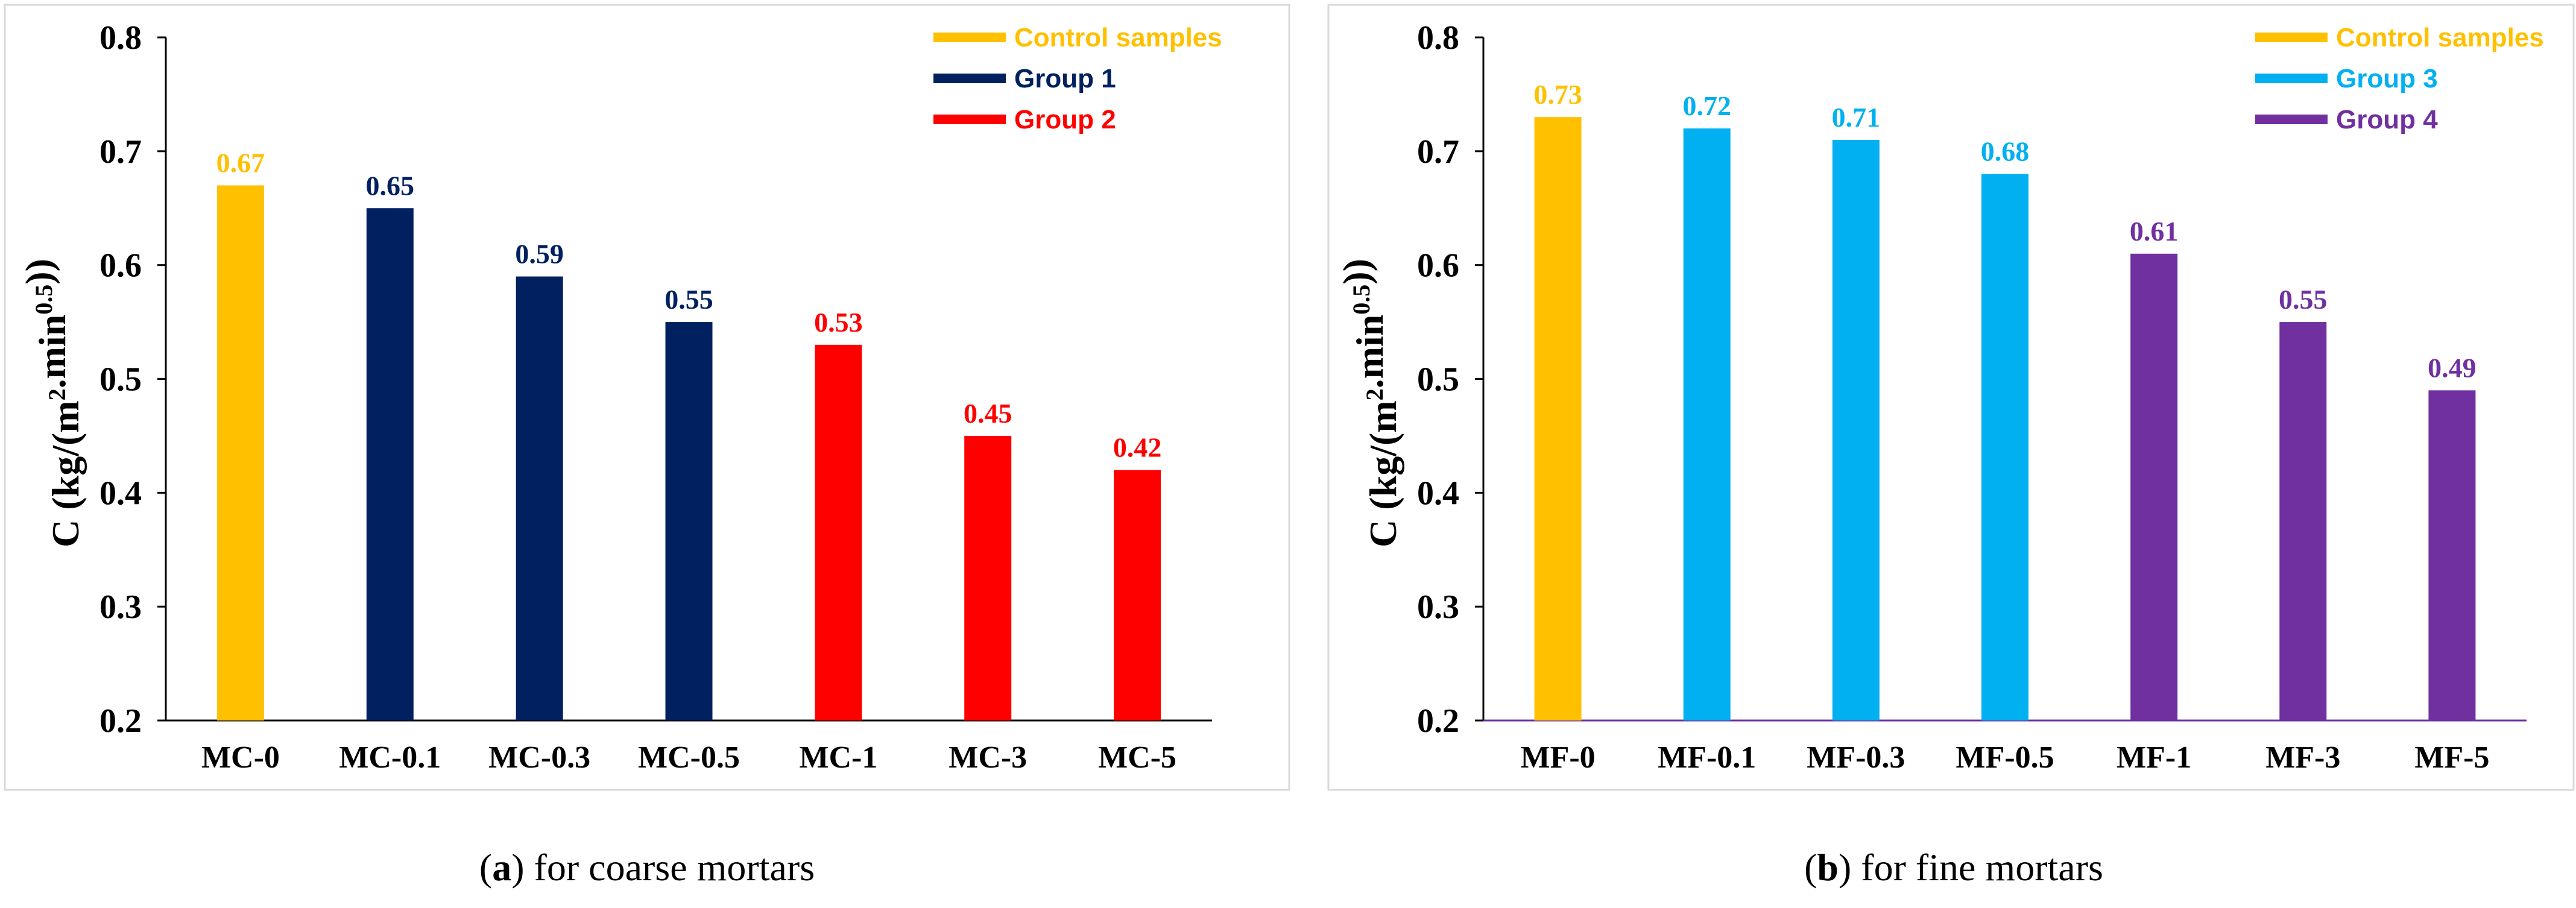  What do you see at coordinates (2005, 757) in the screenshot?
I see `x-tick-label-MF-0.5: MF-0.5` at bounding box center [2005, 757].